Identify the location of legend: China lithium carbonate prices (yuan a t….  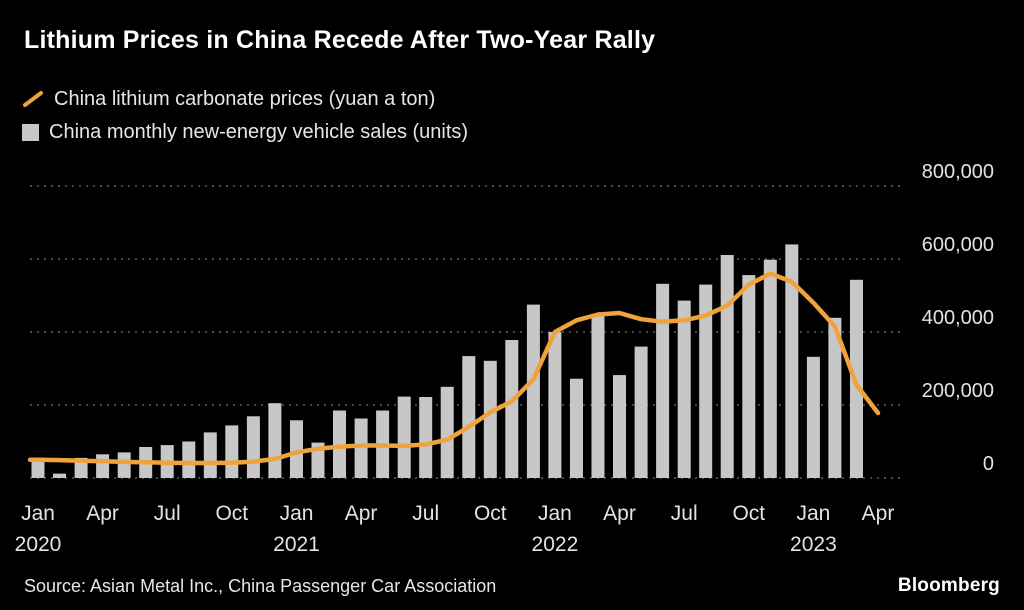
(245, 115).